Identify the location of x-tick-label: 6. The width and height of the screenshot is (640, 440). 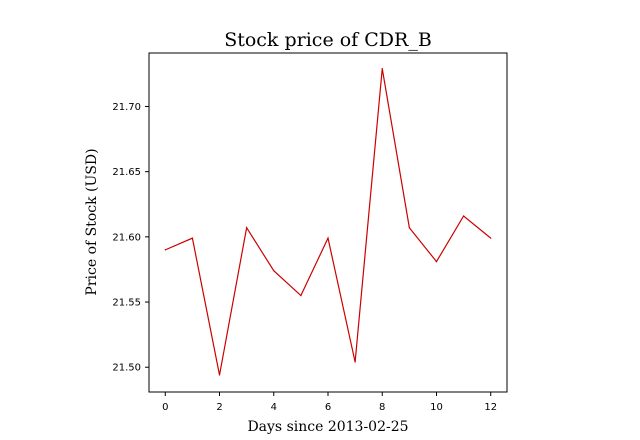
(328, 407).